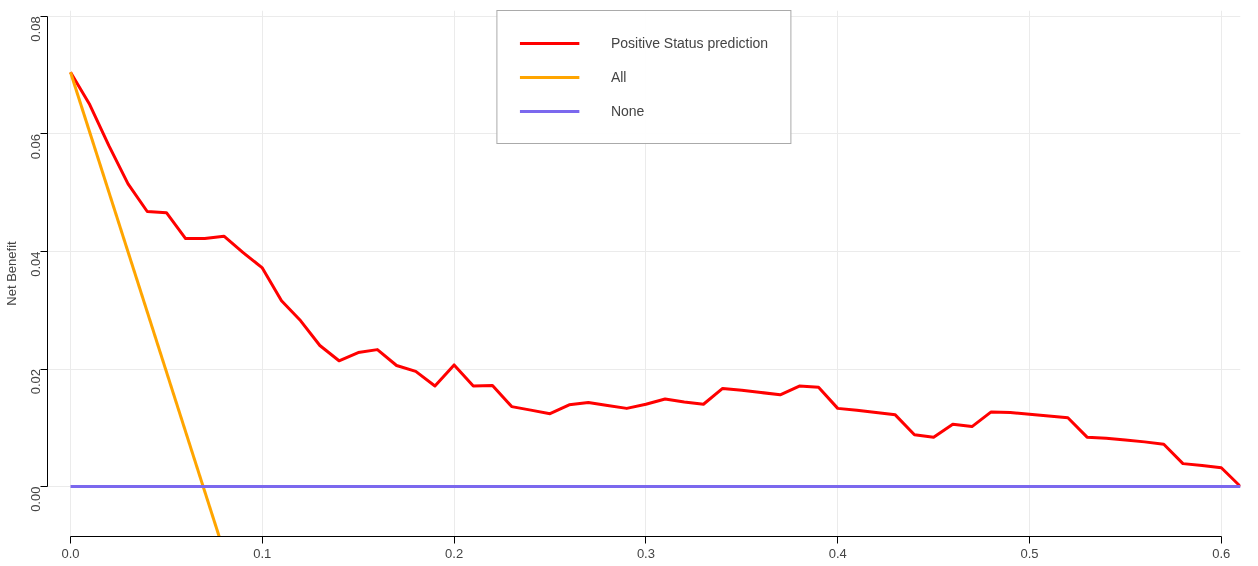  I want to click on y-tick-label: 0.04, so click(35, 264).